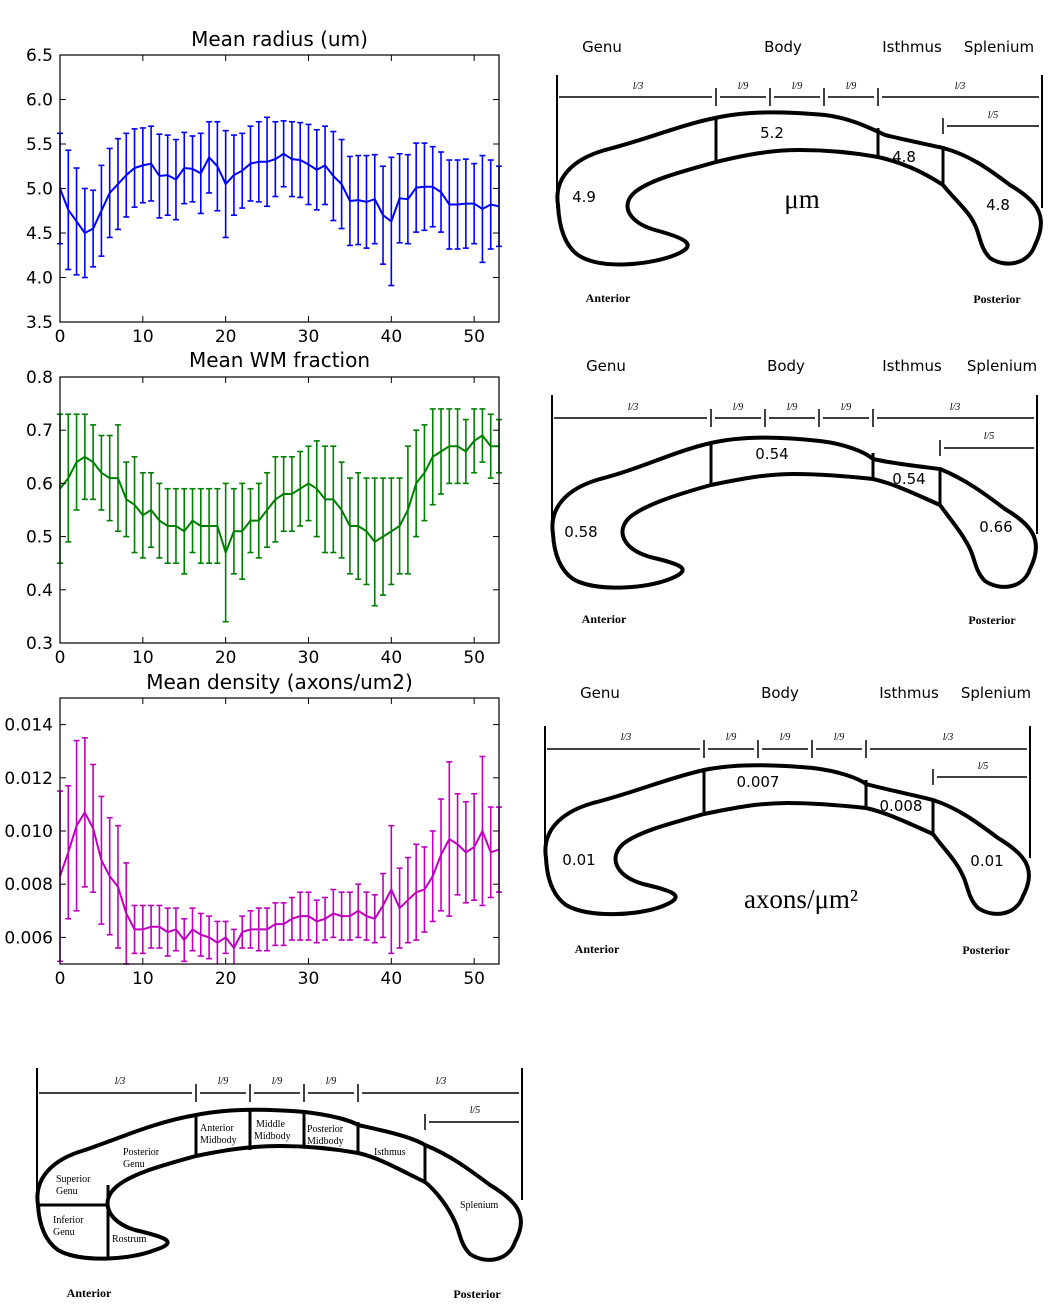 This screenshot has width=1051, height=1308. What do you see at coordinates (39, 538) in the screenshot?
I see `y-tick-label: 0.5` at bounding box center [39, 538].